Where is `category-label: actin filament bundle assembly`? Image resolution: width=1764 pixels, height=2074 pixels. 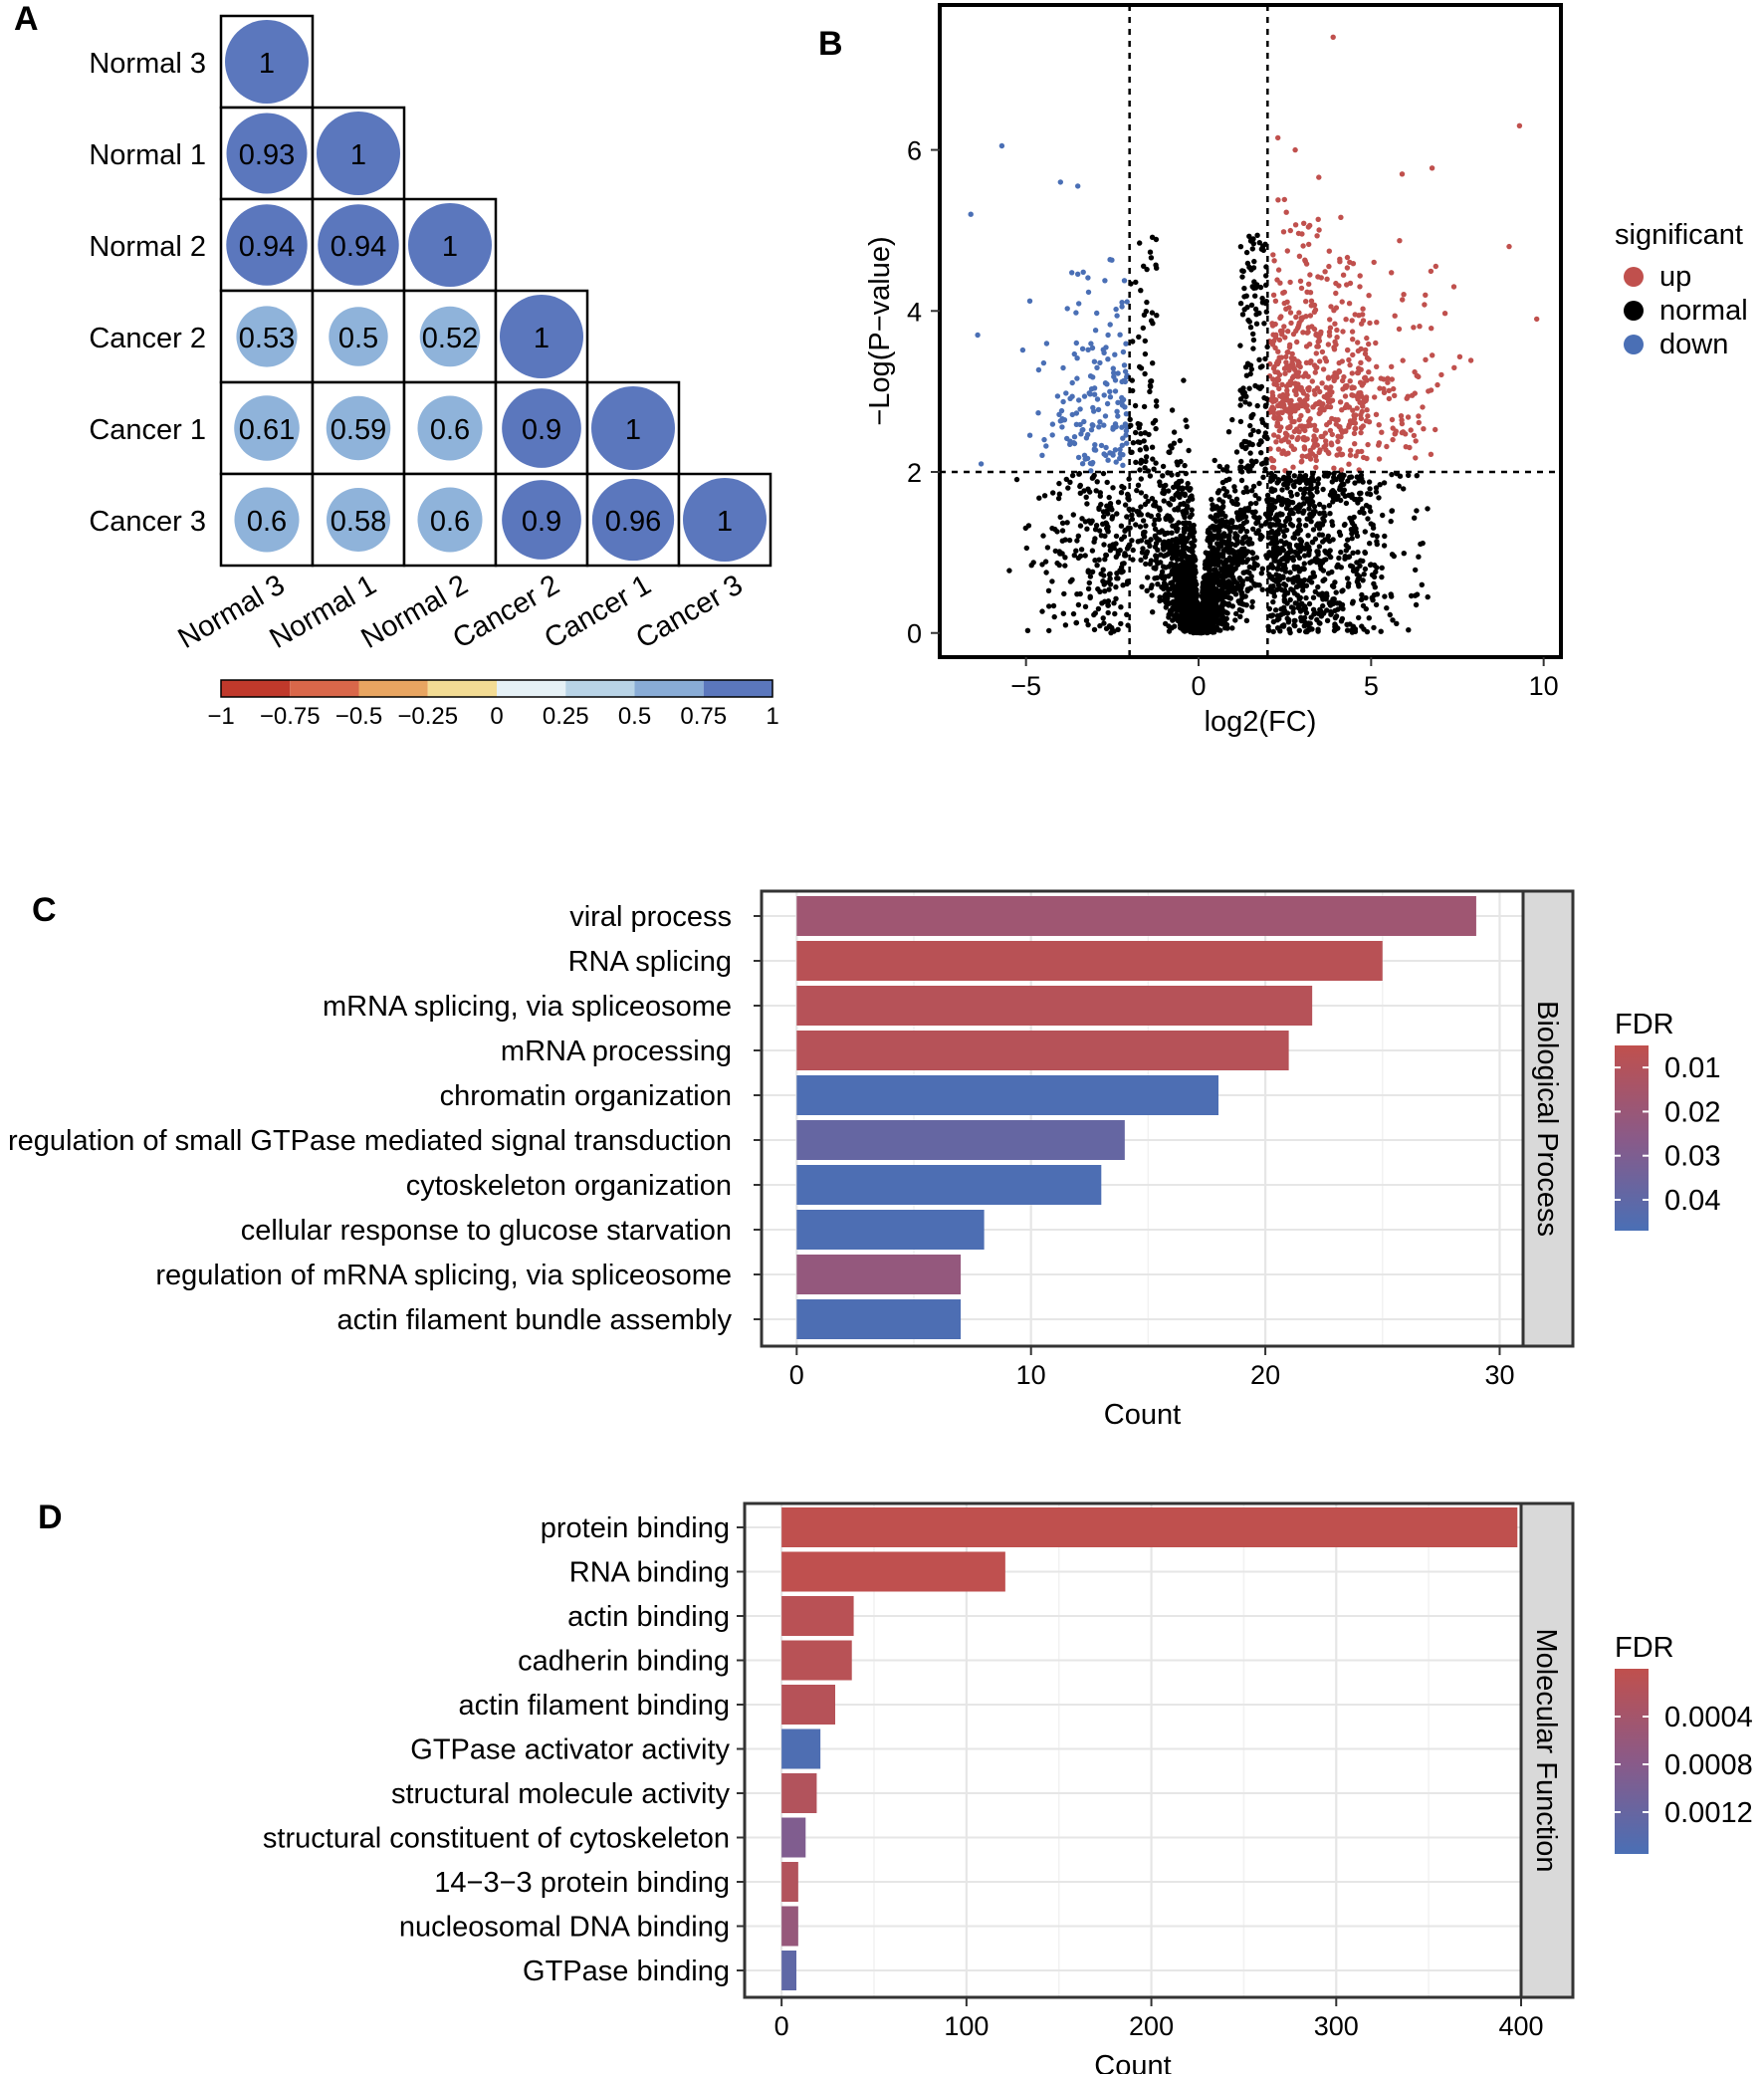 category-label: actin filament bundle assembly is located at coordinates (534, 1320).